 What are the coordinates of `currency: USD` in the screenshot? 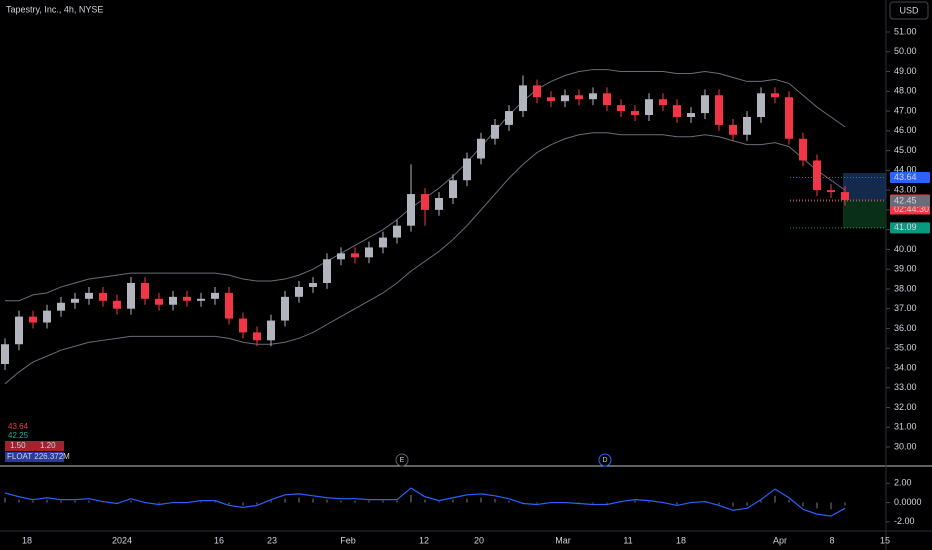 It's located at (909, 10).